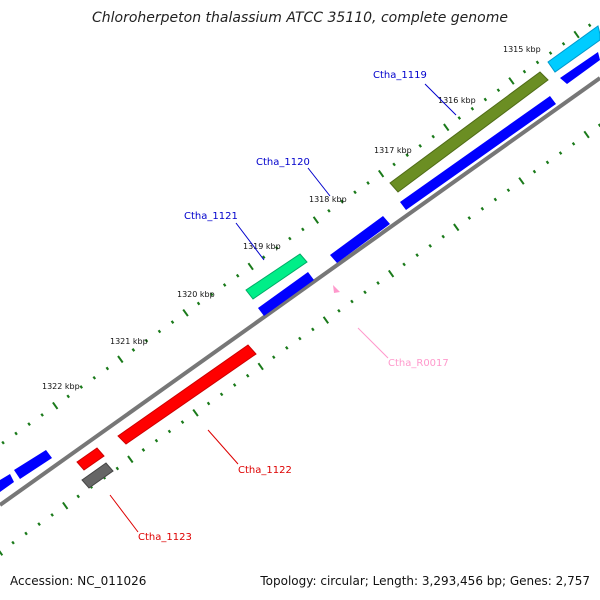  I want to click on feature-extra-cyan, so click(573, 49).